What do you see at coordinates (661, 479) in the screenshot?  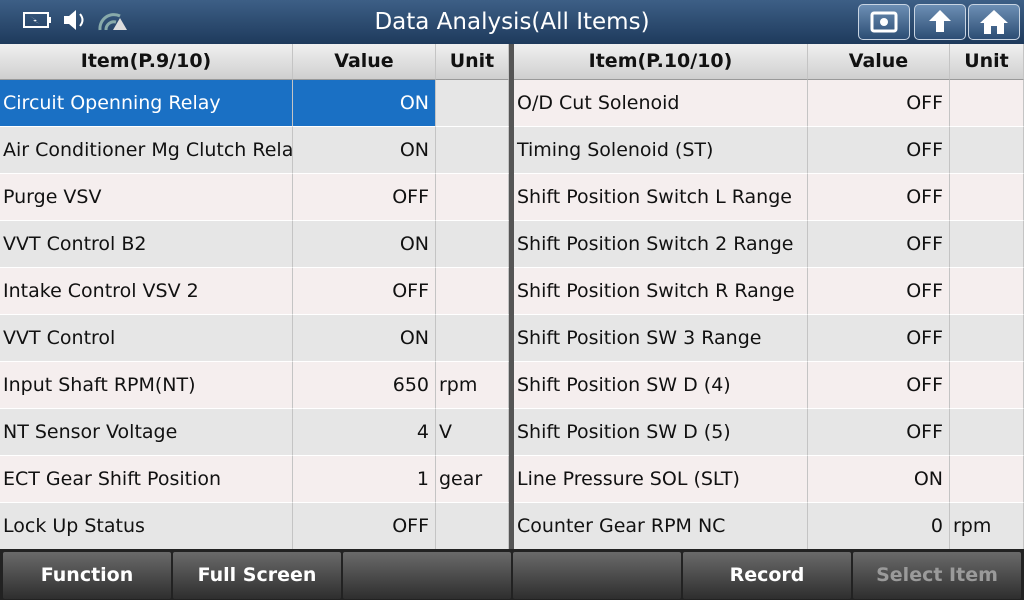 I see `cell-item: Line Pressure SOL (SLT)` at bounding box center [661, 479].